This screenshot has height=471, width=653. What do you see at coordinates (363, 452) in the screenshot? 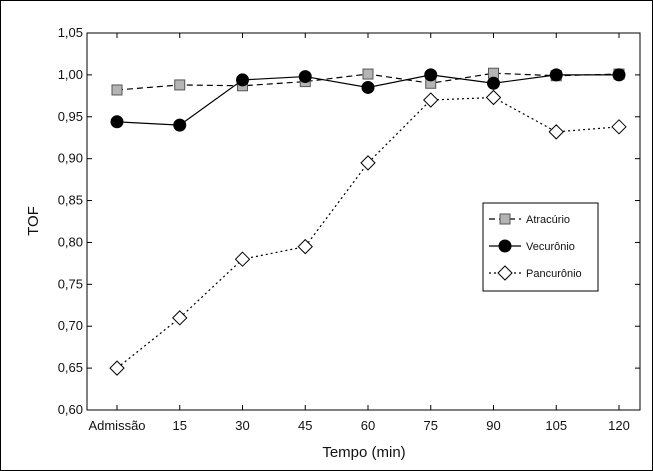
I see `x-axis-title: Tempo (min)` at bounding box center [363, 452].